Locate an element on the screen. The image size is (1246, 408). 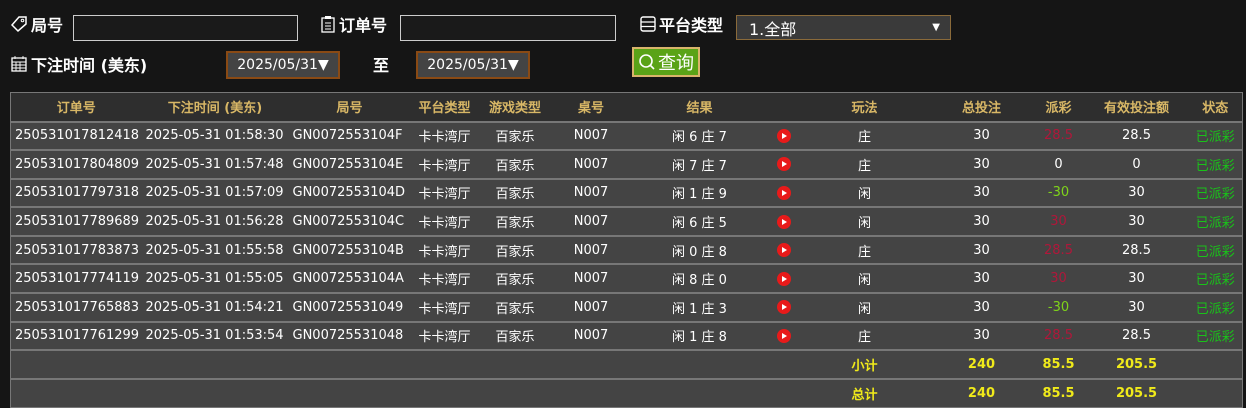
result-cell: 闲 7 庄 7 is located at coordinates (699, 164).